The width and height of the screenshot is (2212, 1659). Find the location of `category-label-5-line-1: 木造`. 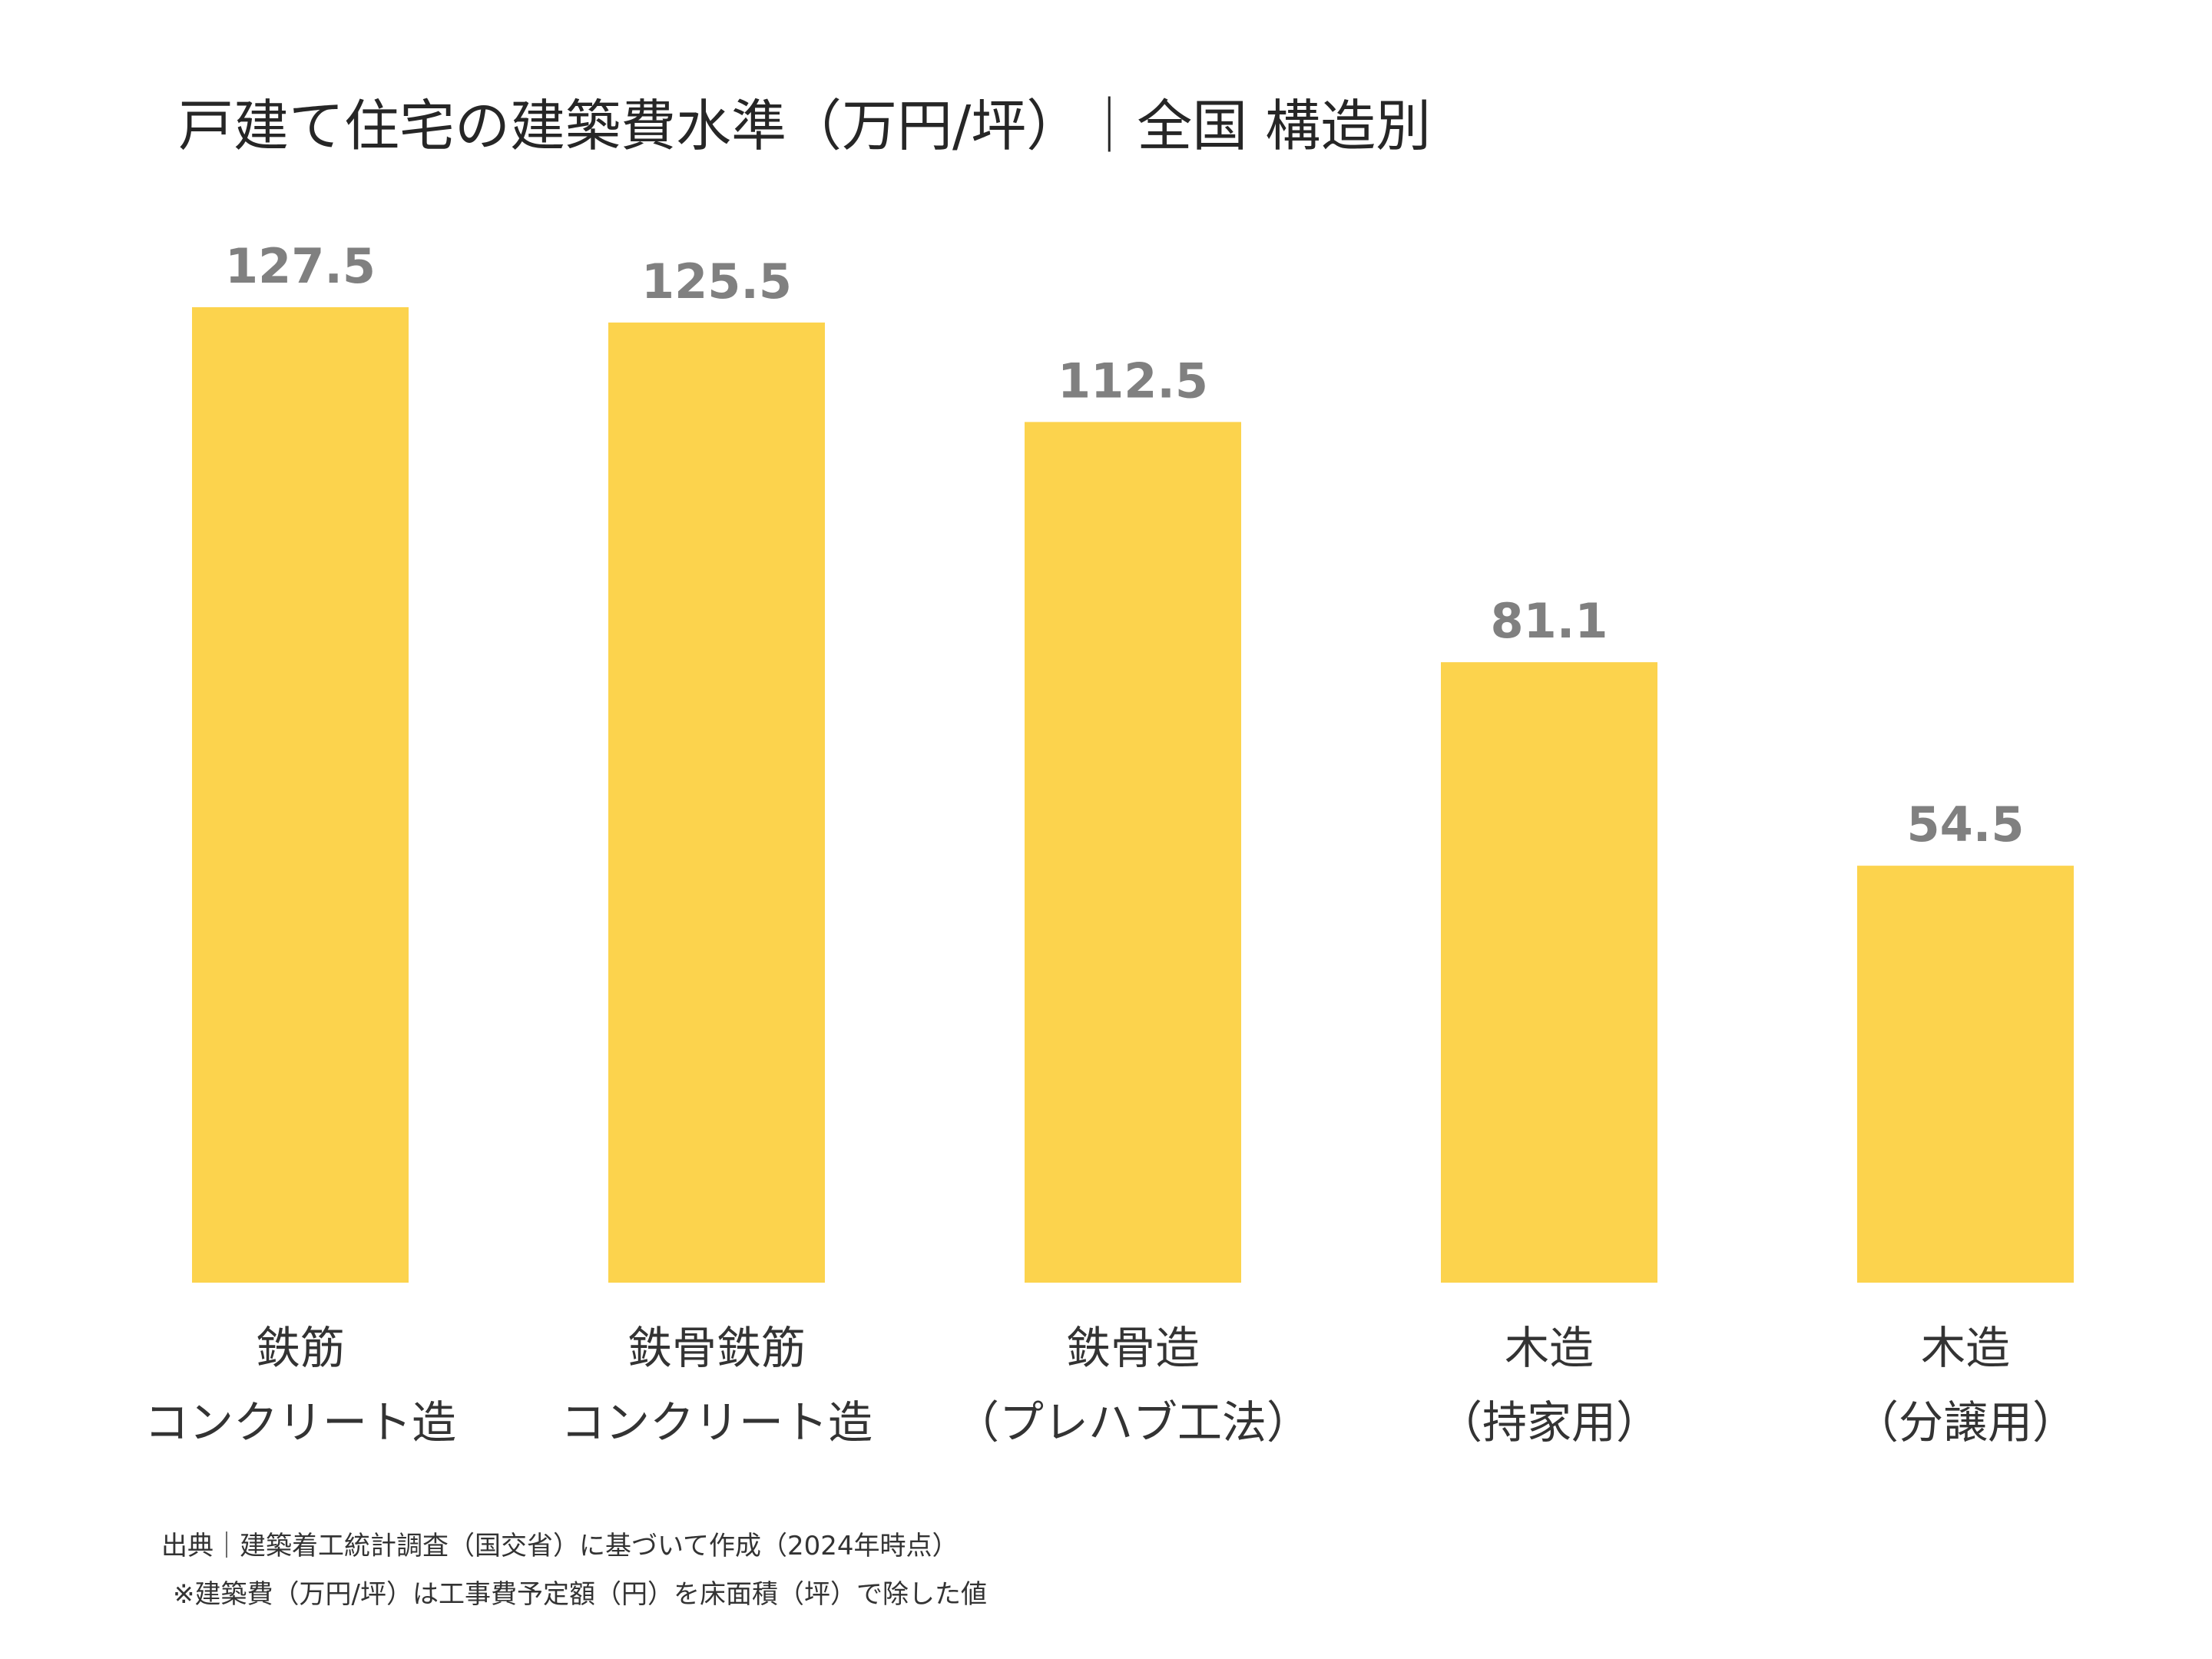

category-label-5-line-1: 木造 is located at coordinates (1965, 1348).